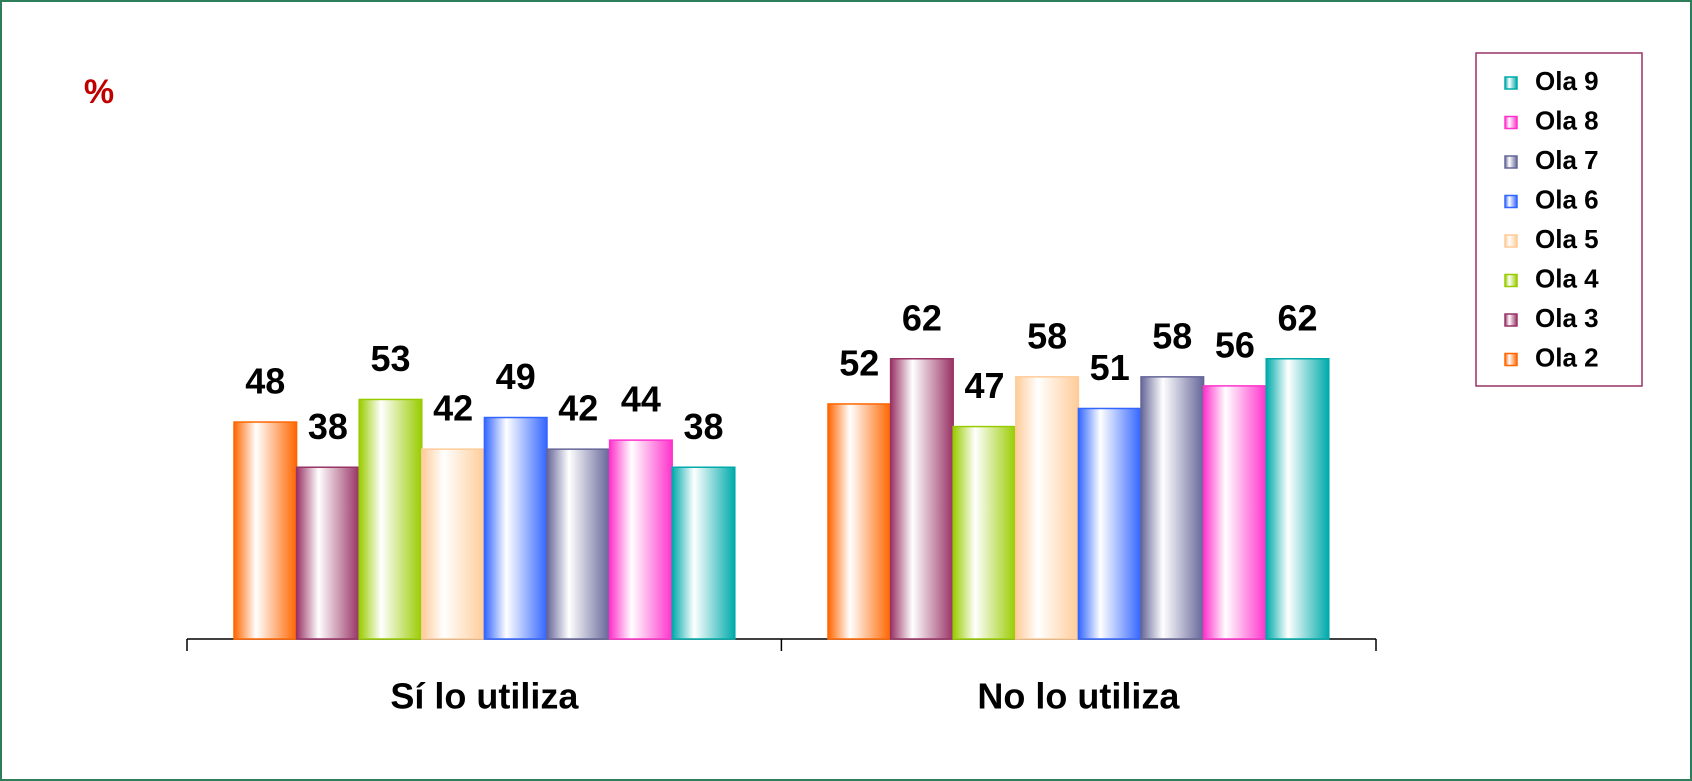 This screenshot has height=781, width=1692. What do you see at coordinates (1567, 239) in the screenshot?
I see `legend-label: Ola 5` at bounding box center [1567, 239].